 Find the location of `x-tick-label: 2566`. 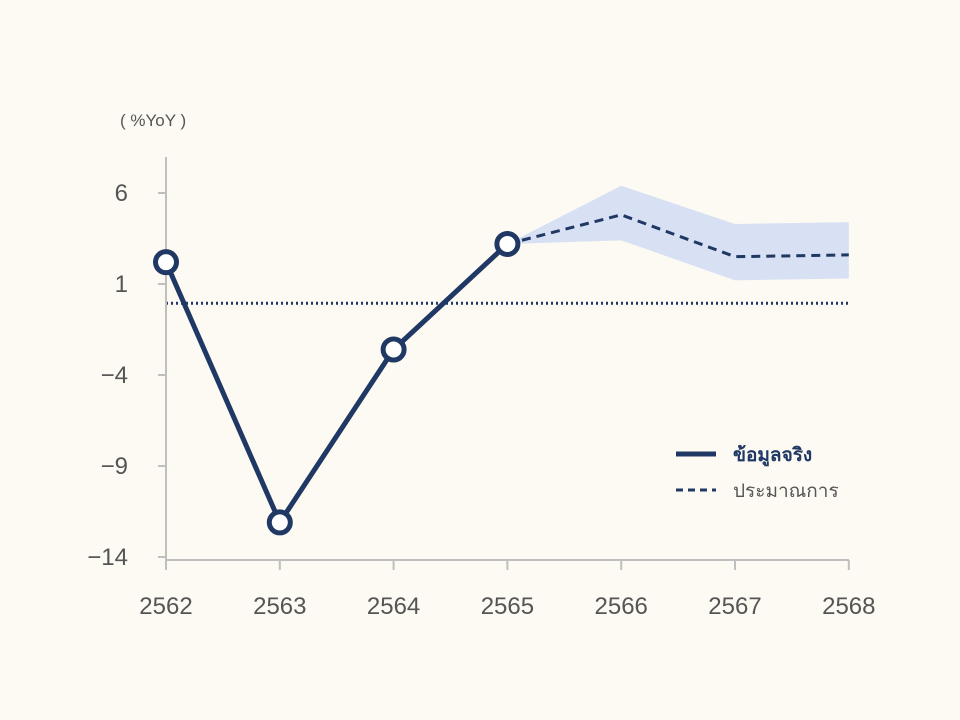

x-tick-label: 2566 is located at coordinates (621, 606).